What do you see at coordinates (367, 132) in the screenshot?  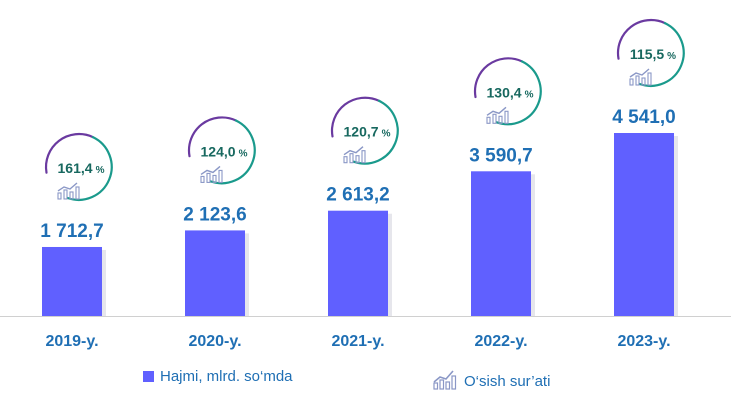 I see `growth-rate-label: 120,7%` at bounding box center [367, 132].